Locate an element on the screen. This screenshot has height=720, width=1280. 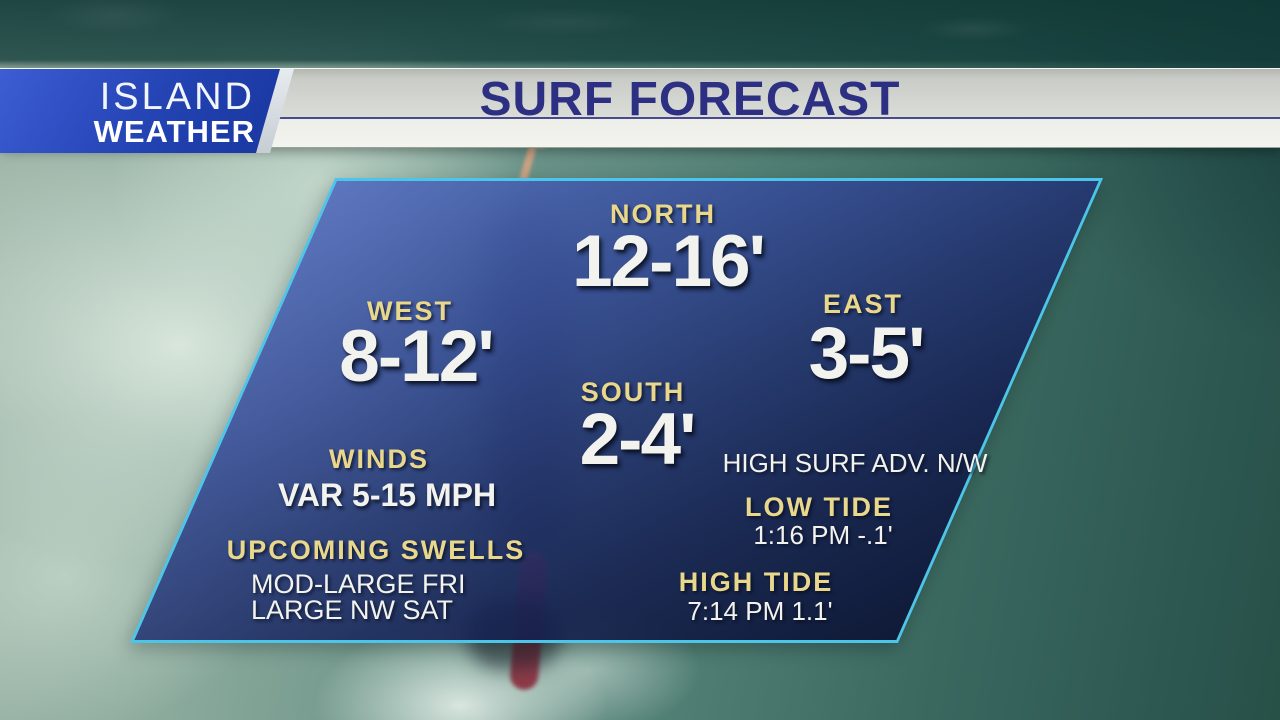
surf-height-west: 8-12' is located at coordinates (416, 356).